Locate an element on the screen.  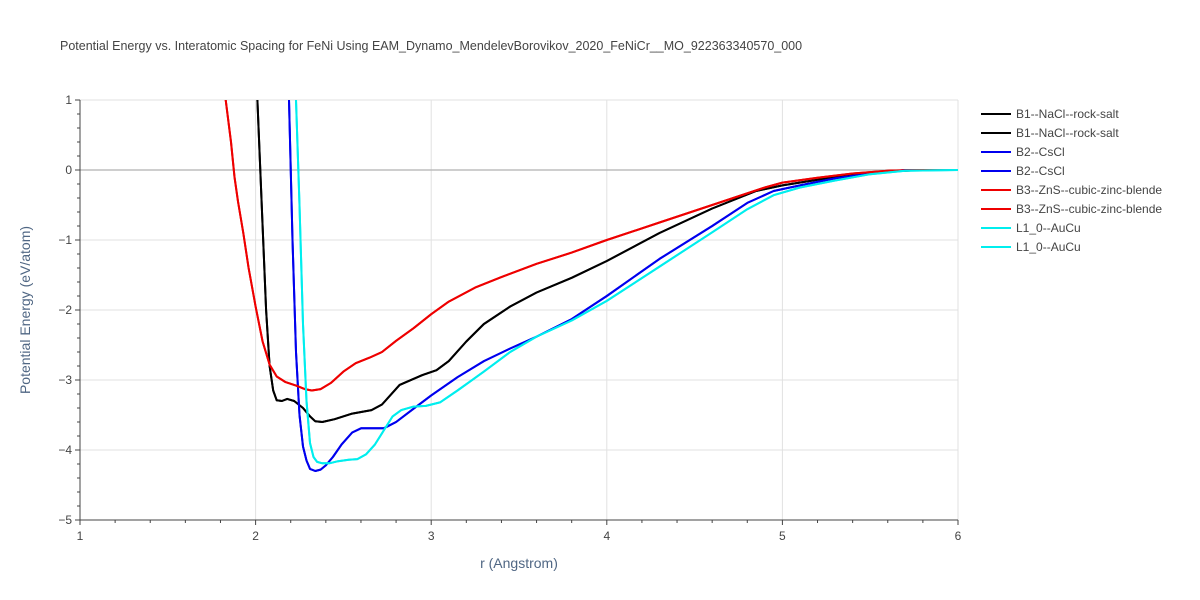
y-tick-label: 0 is located at coordinates (68, 170).